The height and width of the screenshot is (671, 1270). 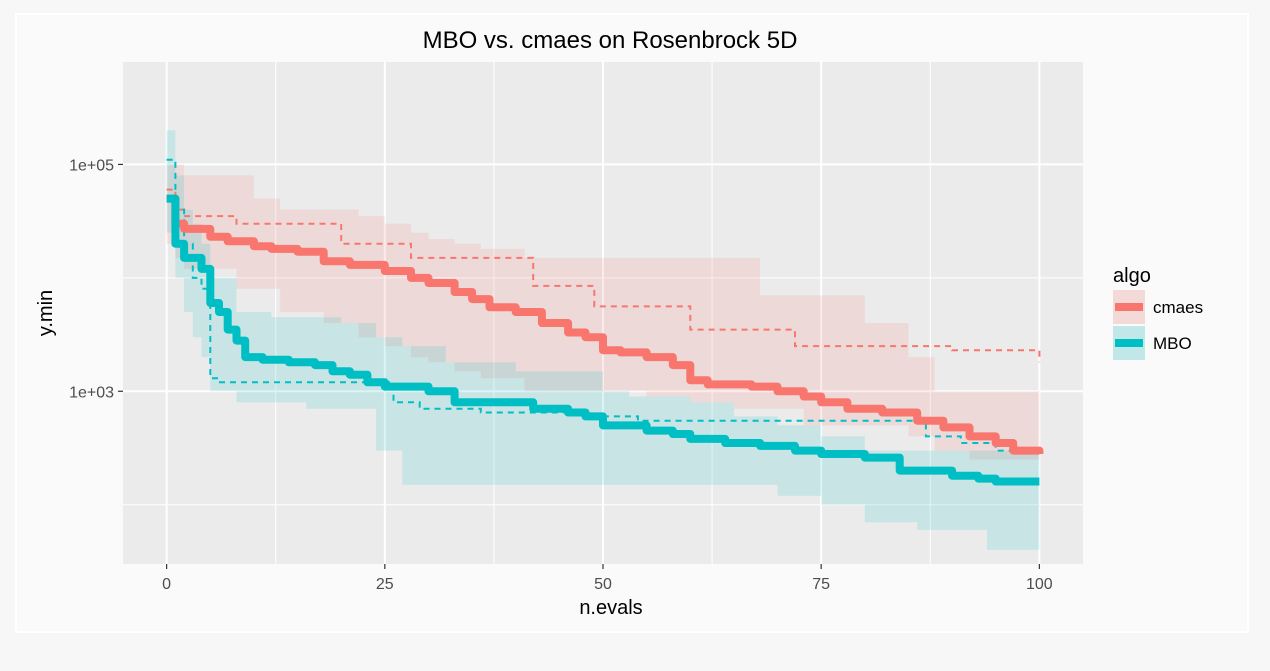 I want to click on x-axis: 0 25 50 75 100, so click(x=607, y=578).